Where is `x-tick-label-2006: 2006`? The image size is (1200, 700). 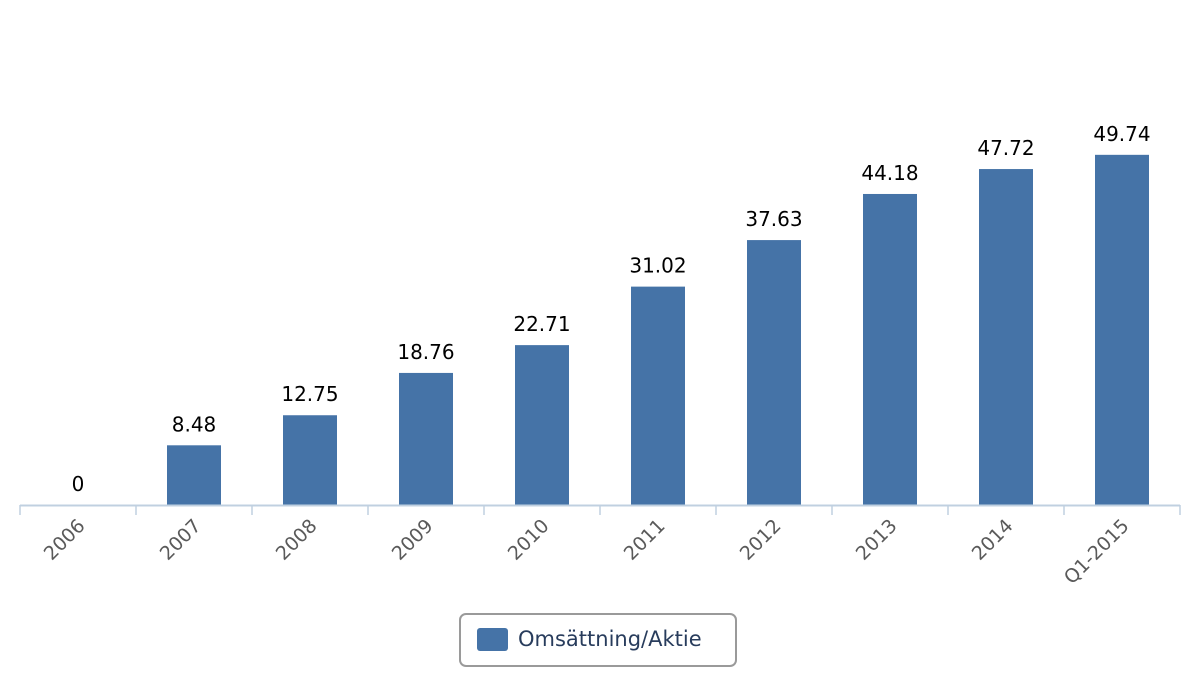 x-tick-label-2006: 2006 is located at coordinates (65, 540).